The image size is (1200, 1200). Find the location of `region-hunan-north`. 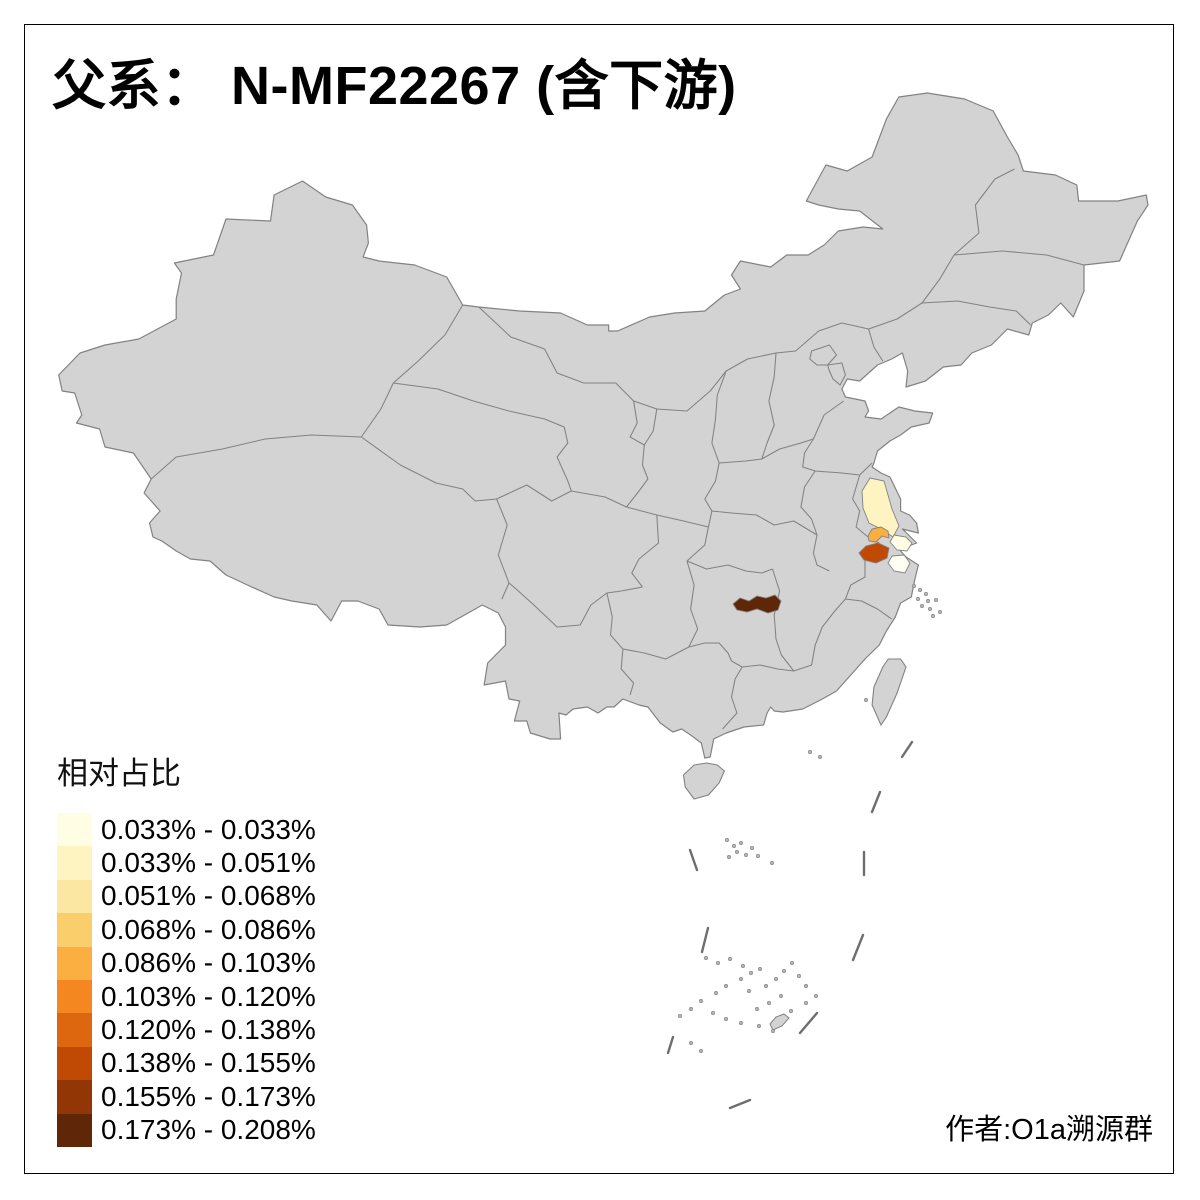

region-hunan-north is located at coordinates (757, 604).